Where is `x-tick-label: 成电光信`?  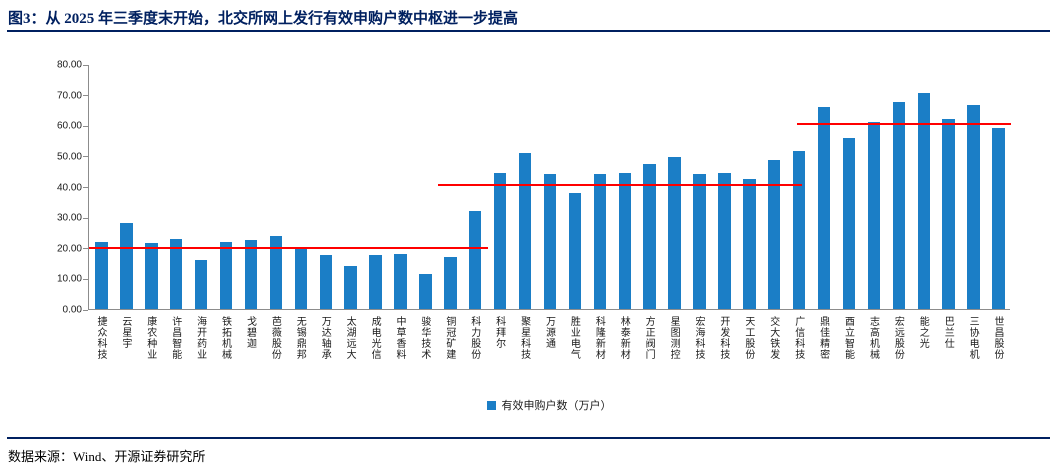 x-tick-label: 成电光信 is located at coordinates (375, 338).